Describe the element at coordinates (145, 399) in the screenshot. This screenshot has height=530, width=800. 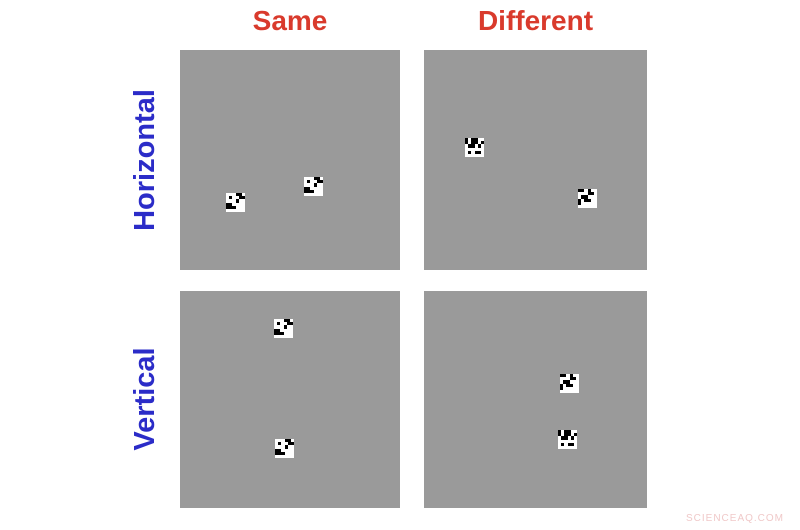
I see `row-label-vertical: Vertical` at that location.